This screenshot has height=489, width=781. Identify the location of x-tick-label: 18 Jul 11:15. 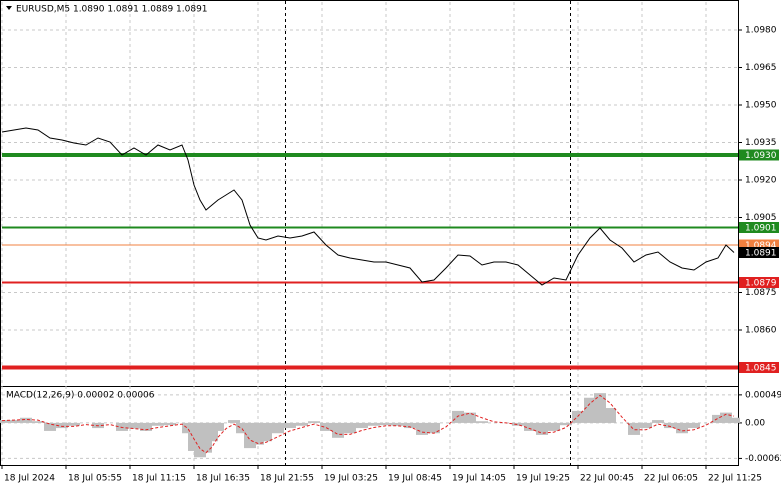
(159, 479).